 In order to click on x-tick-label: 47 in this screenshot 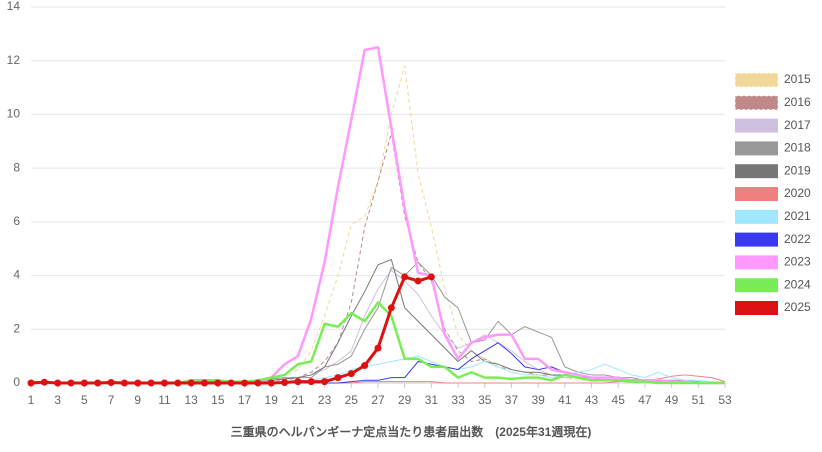, I will do `click(645, 400)`.